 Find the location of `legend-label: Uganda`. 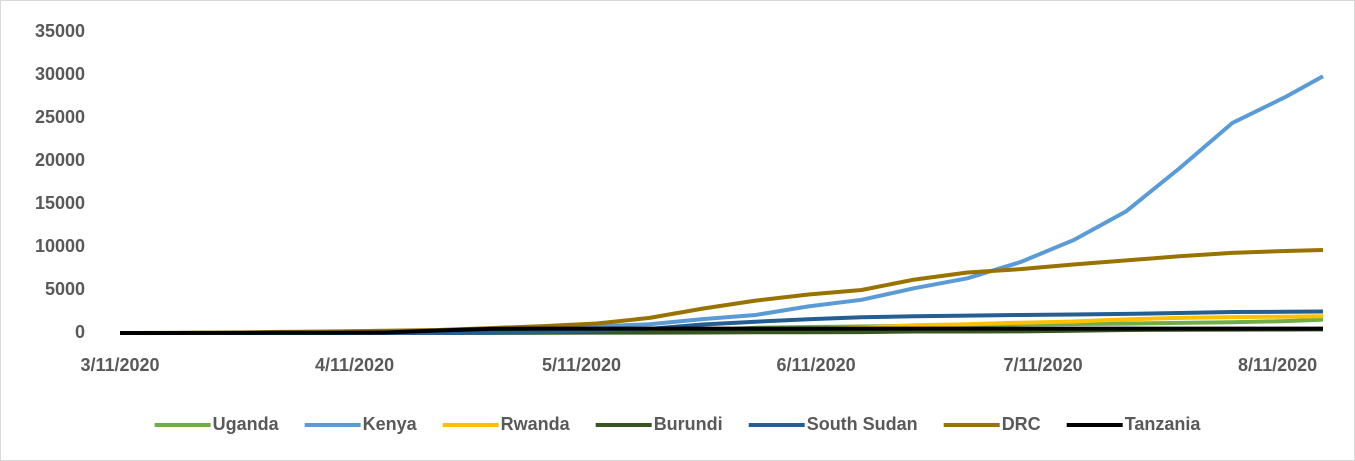

legend-label: Uganda is located at coordinates (246, 424).